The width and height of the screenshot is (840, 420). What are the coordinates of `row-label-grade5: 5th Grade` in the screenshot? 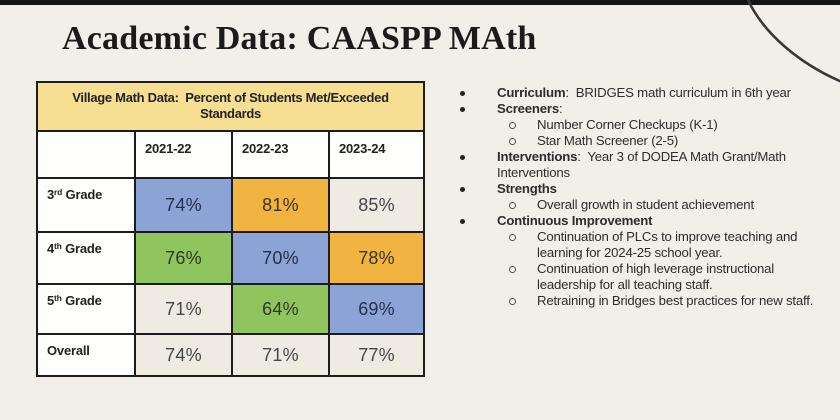 It's located at (86, 309).